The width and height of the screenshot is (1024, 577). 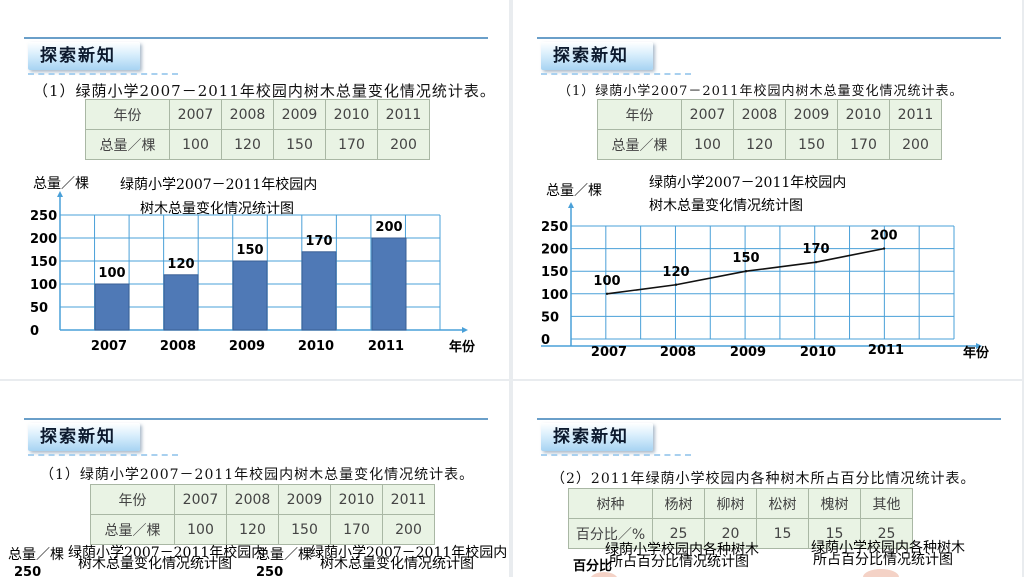 I want to click on pie-left-title-line1: 绿荫小学校园内各种树木, so click(x=682, y=549).